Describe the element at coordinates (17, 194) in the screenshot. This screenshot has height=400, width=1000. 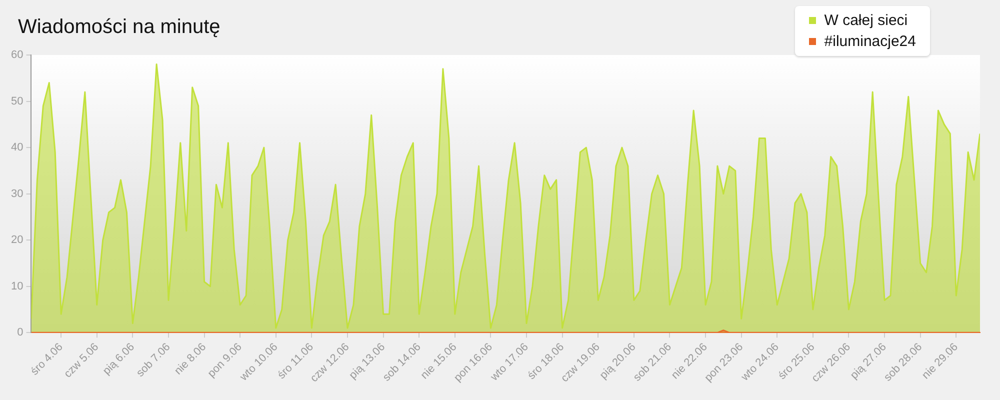
I see `y-tick-label: 30` at that location.